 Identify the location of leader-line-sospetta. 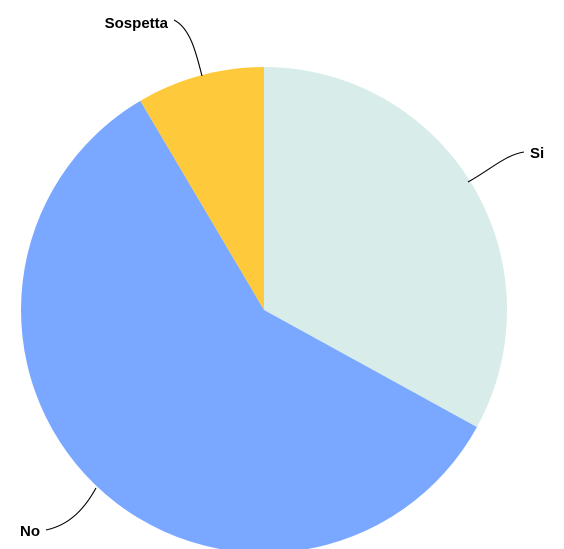
(188, 48).